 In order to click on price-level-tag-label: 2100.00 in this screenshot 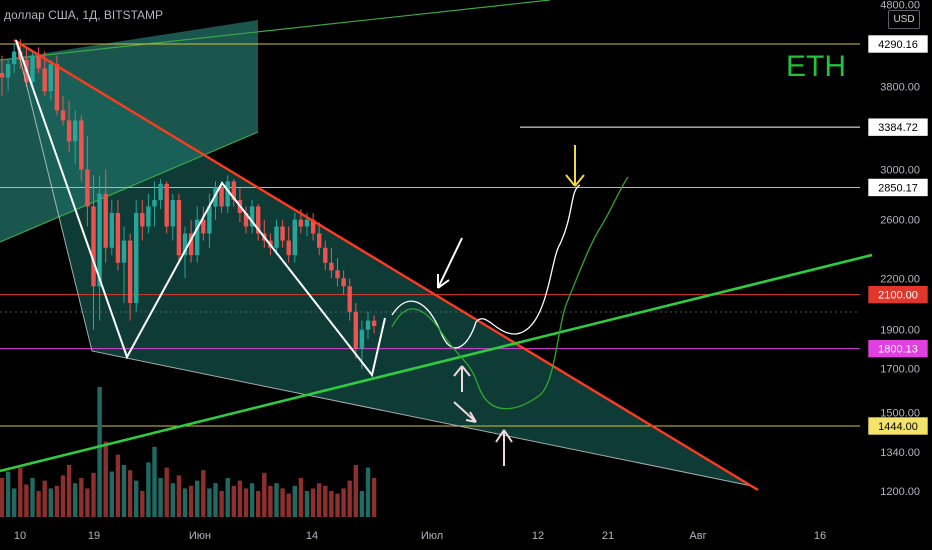, I will do `click(898, 296)`.